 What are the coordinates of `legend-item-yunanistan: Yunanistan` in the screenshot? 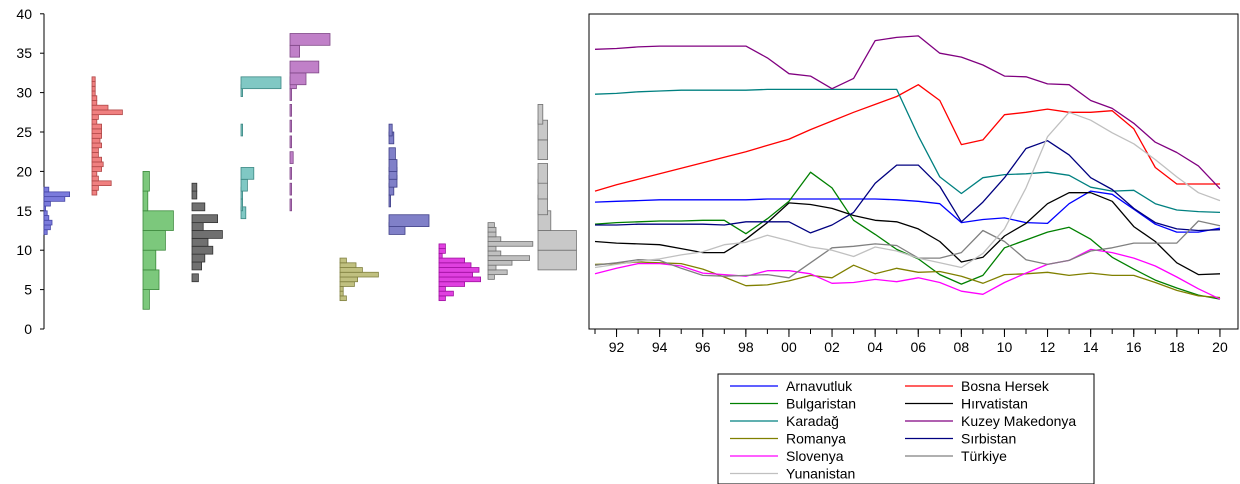 It's located at (792, 474).